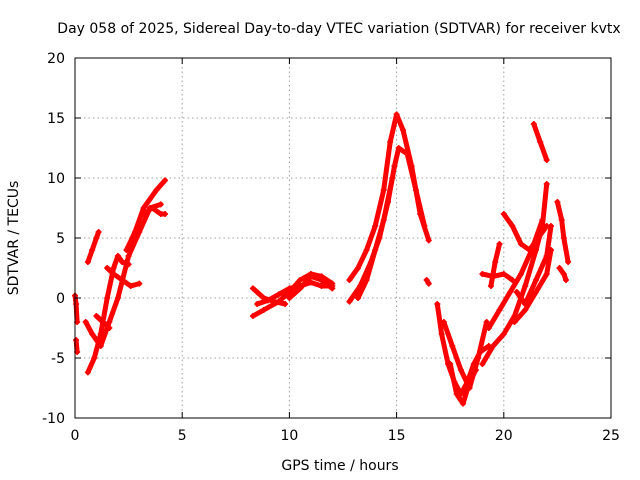 Image resolution: width=640 pixels, height=480 pixels. What do you see at coordinates (60, 299) in the screenshot?
I see `y-tick-label: 0` at bounding box center [60, 299].